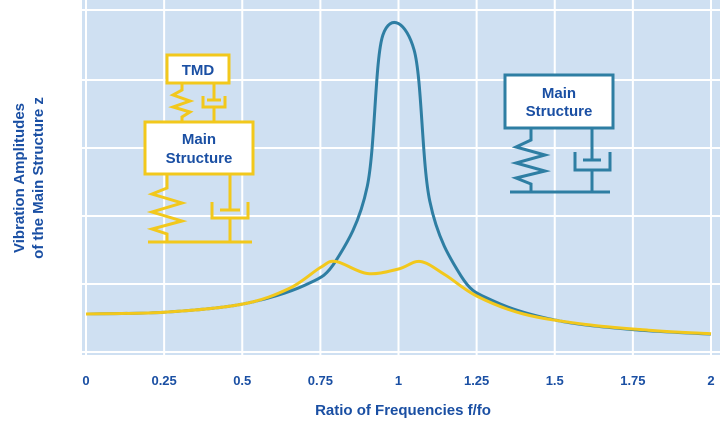 This screenshot has width=720, height=425. Describe the element at coordinates (320, 380) in the screenshot. I see `x-tick-label: 0.75` at that location.